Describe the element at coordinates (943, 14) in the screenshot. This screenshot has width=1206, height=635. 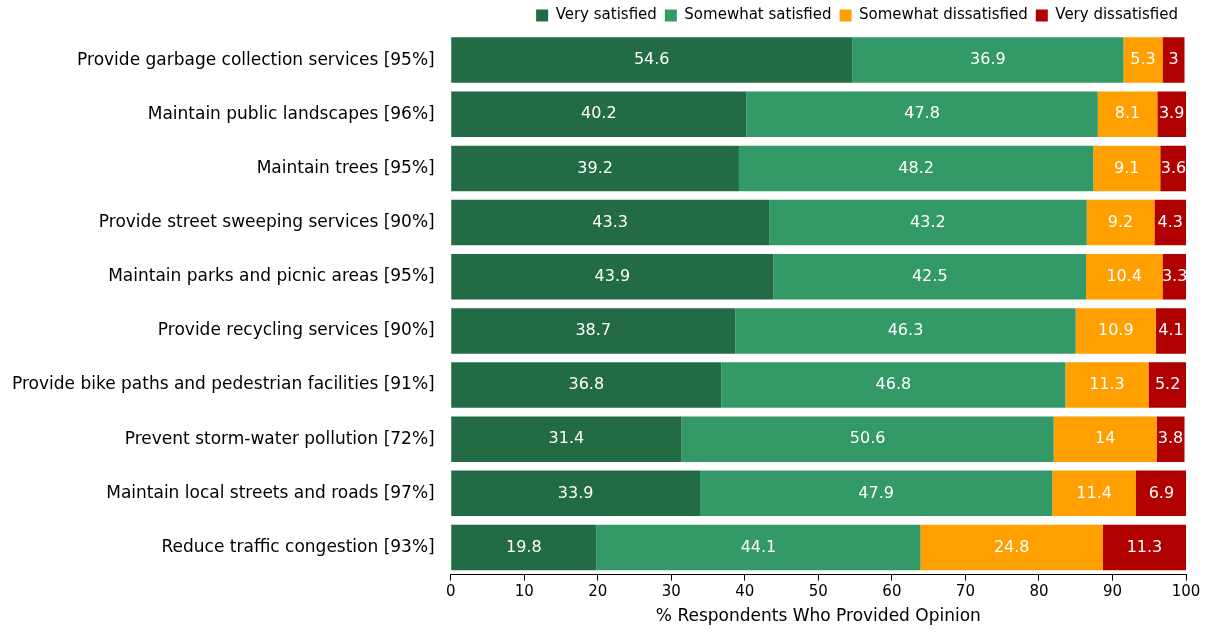
I see `legend-label: Somewhat dissatisfied` at that location.